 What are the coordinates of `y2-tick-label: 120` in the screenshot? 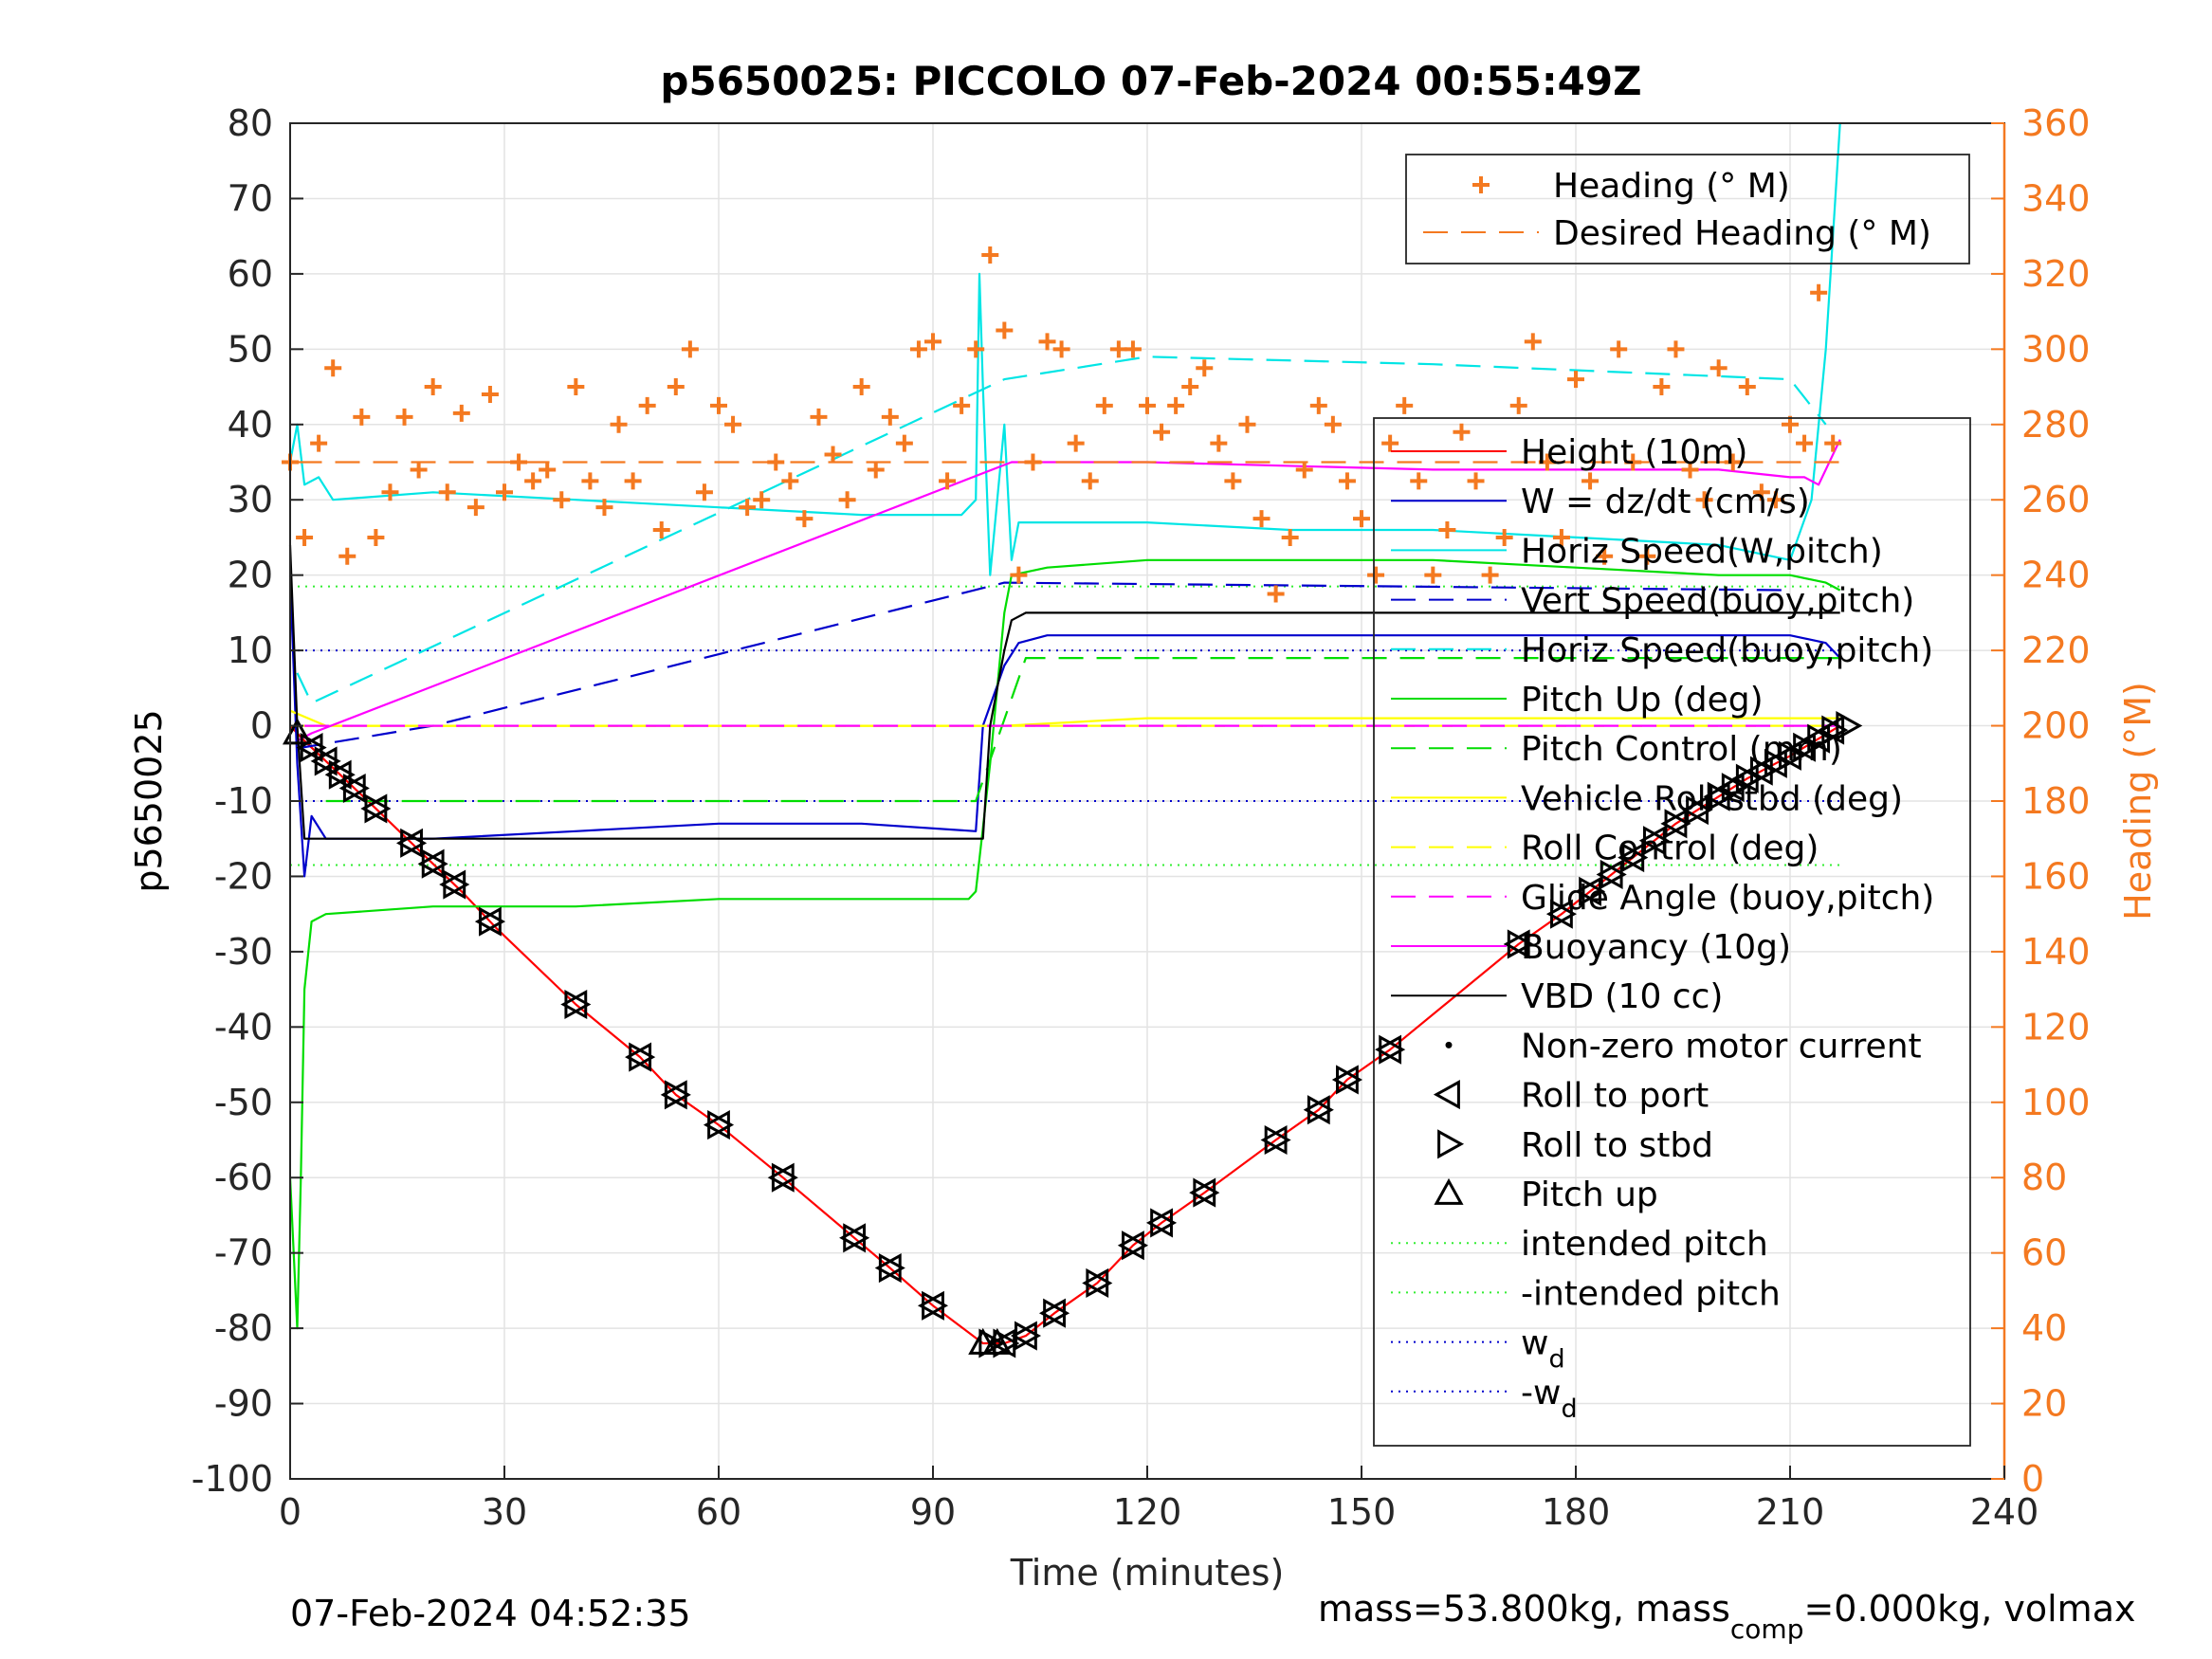 It's located at (2056, 1027).